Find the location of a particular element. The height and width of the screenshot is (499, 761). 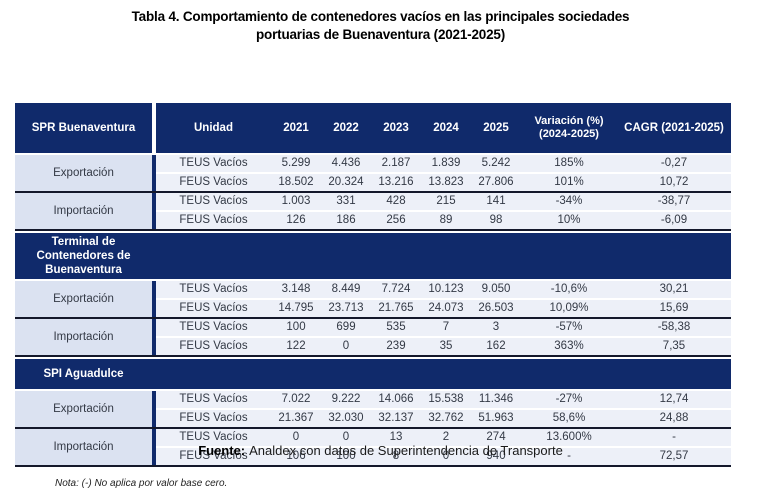

header-year-2025: 2025 is located at coordinates (496, 128).